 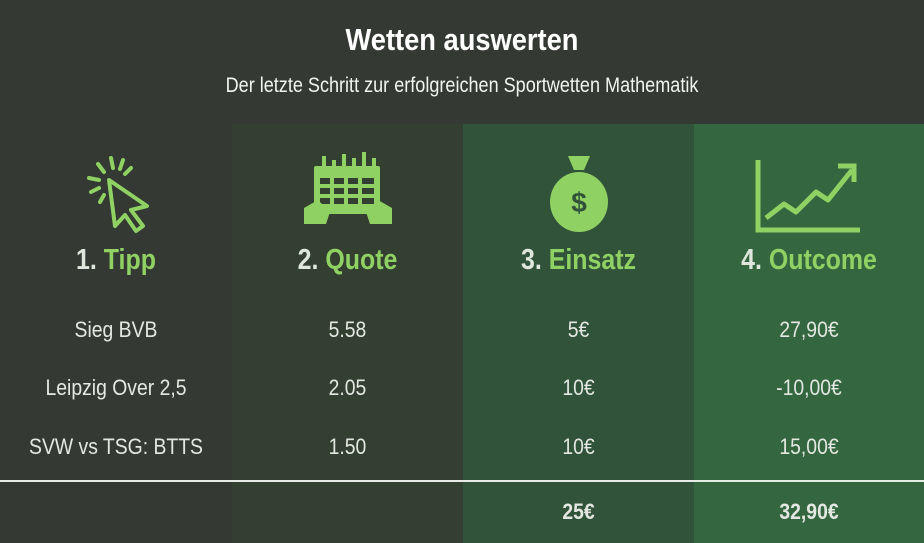 I want to click on cell-outcome-3: 15,00€, so click(x=809, y=446).